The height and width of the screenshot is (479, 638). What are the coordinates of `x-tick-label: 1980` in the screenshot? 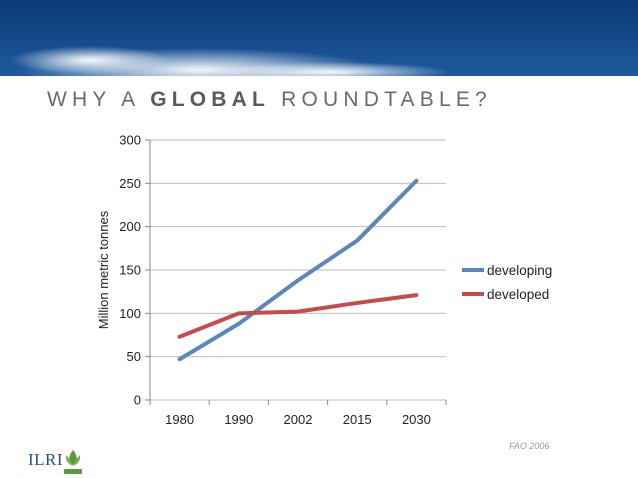 It's located at (179, 419).